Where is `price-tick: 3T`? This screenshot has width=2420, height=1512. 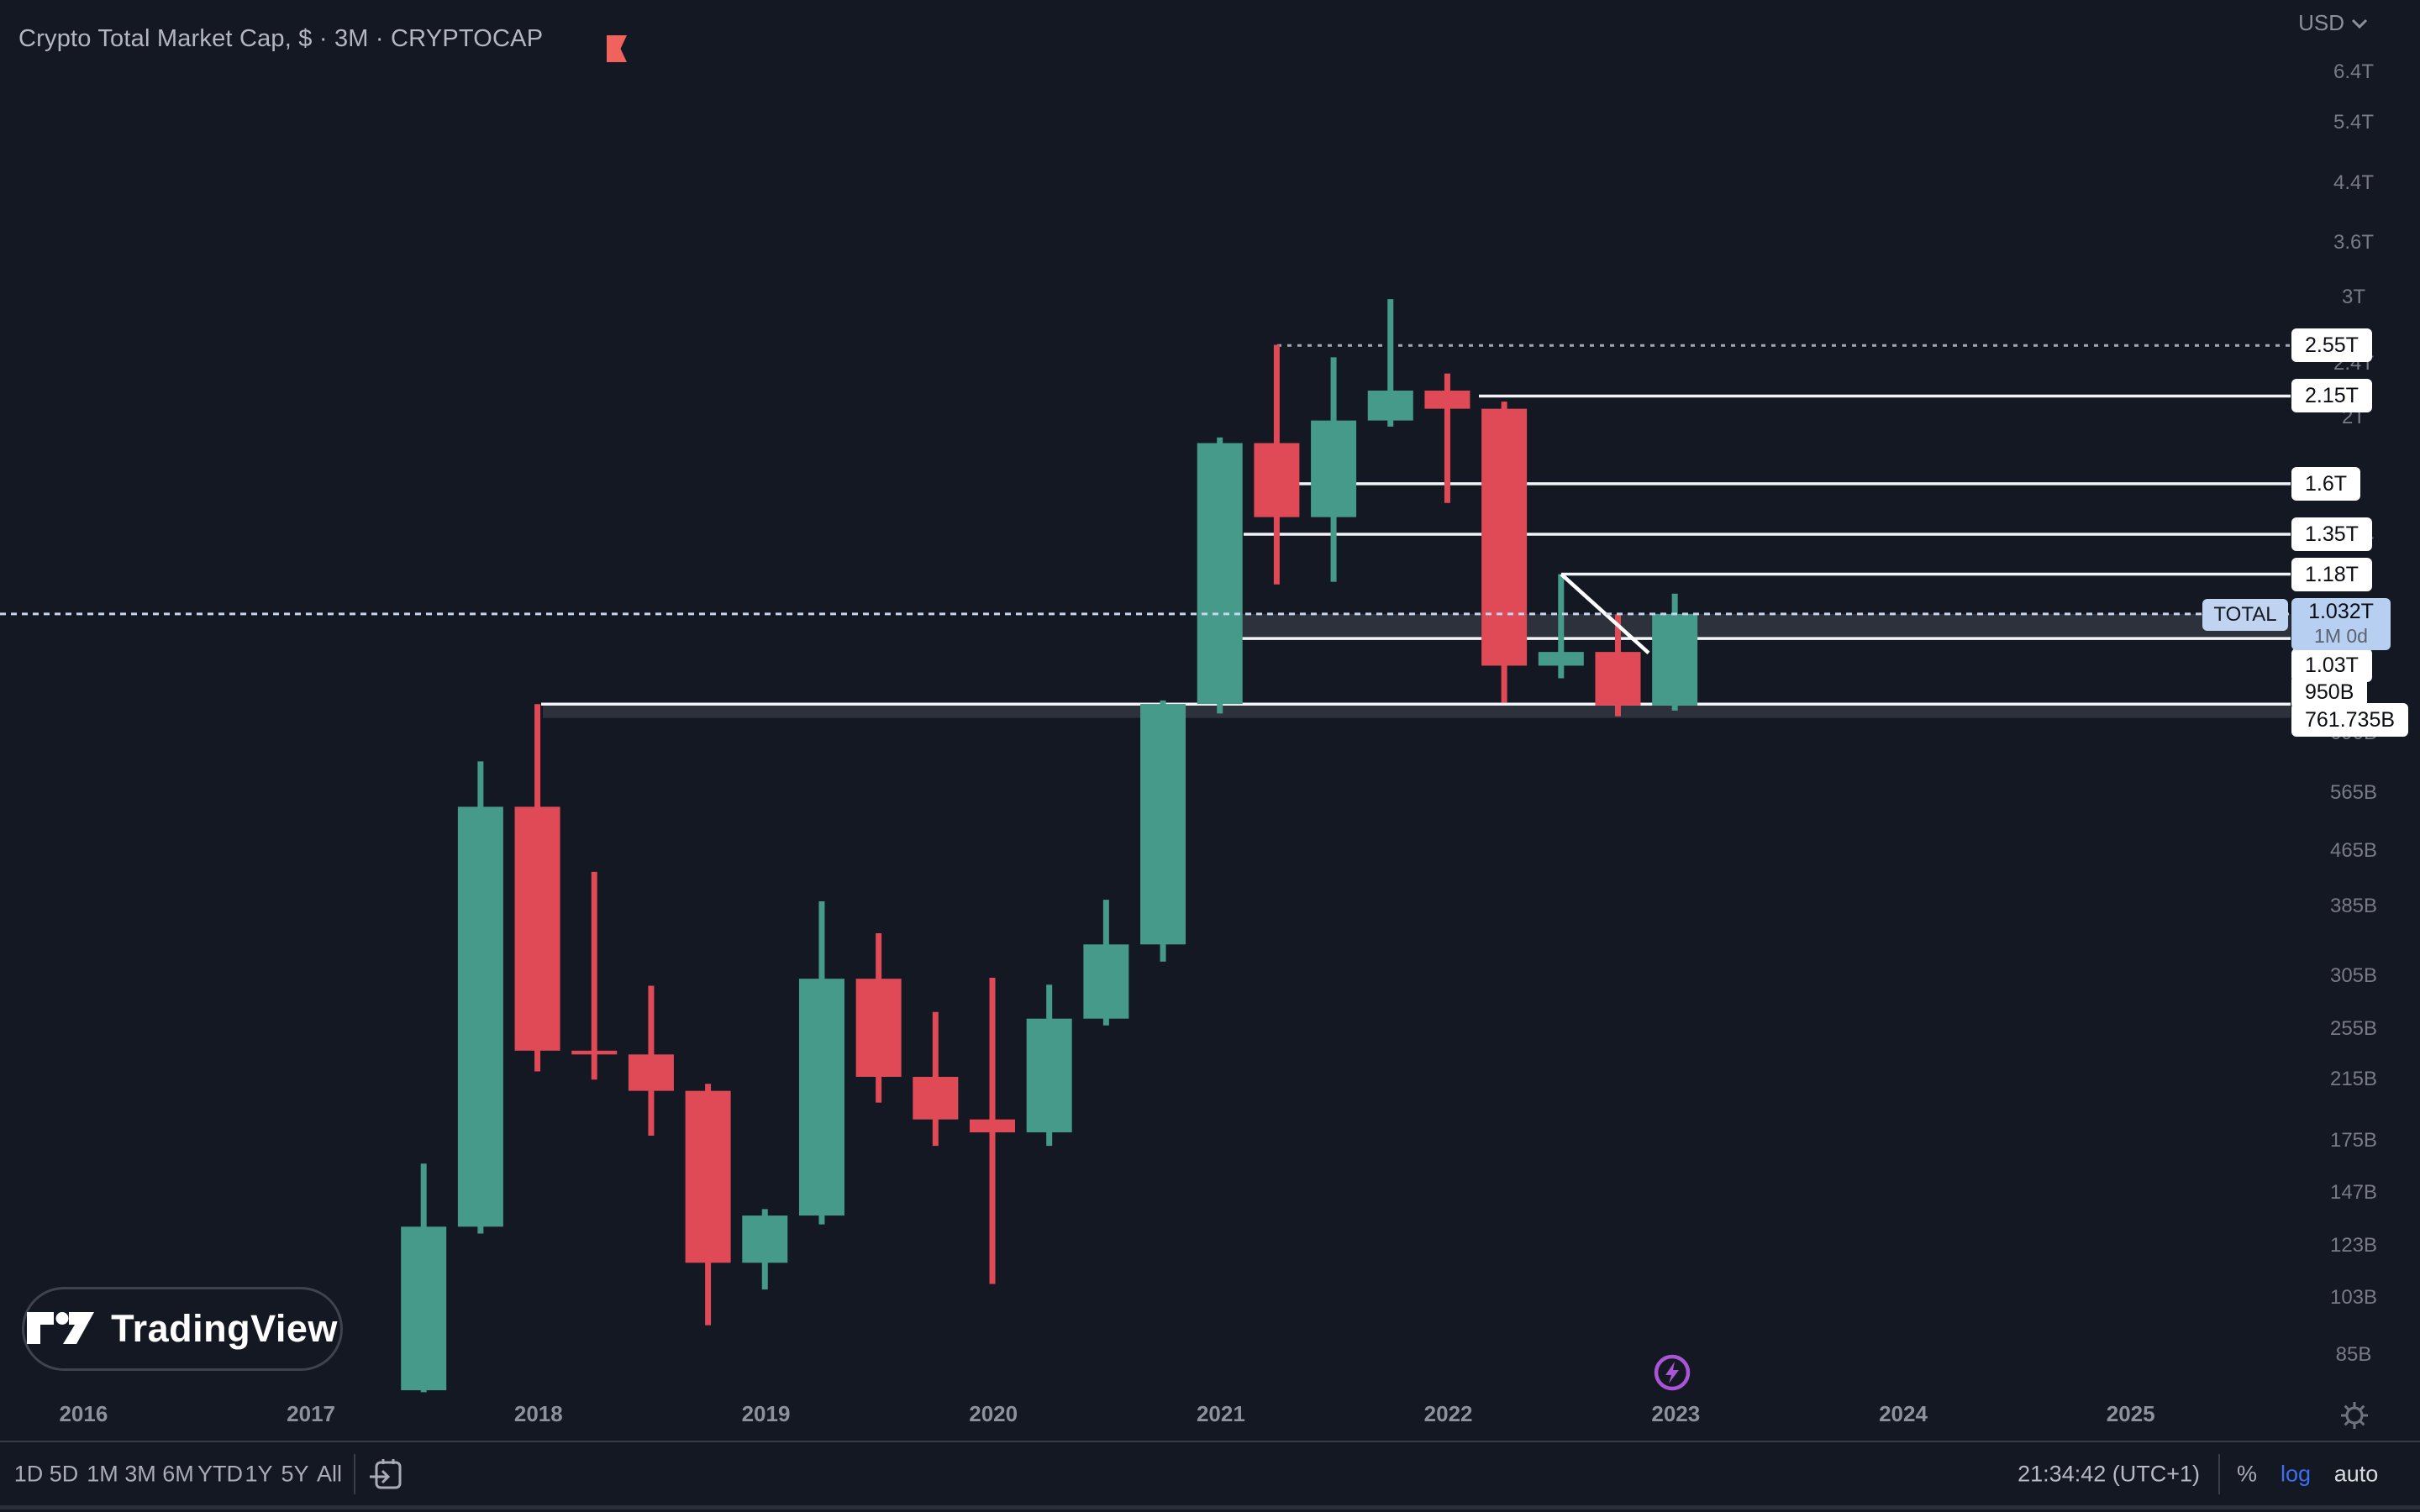
price-tick: 3T is located at coordinates (2353, 296).